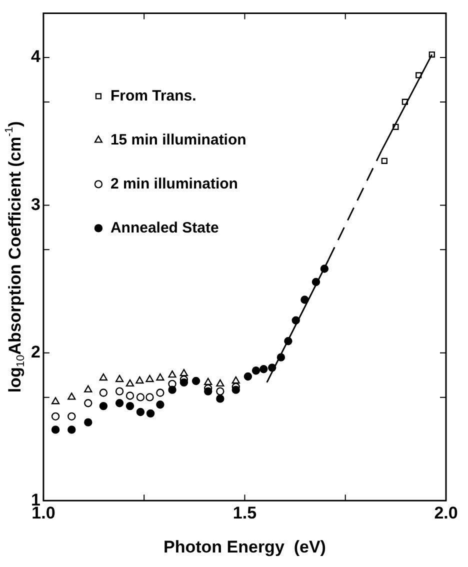 Image resolution: width=468 pixels, height=567 pixels. I want to click on legend-label: From Trans., so click(153, 95).